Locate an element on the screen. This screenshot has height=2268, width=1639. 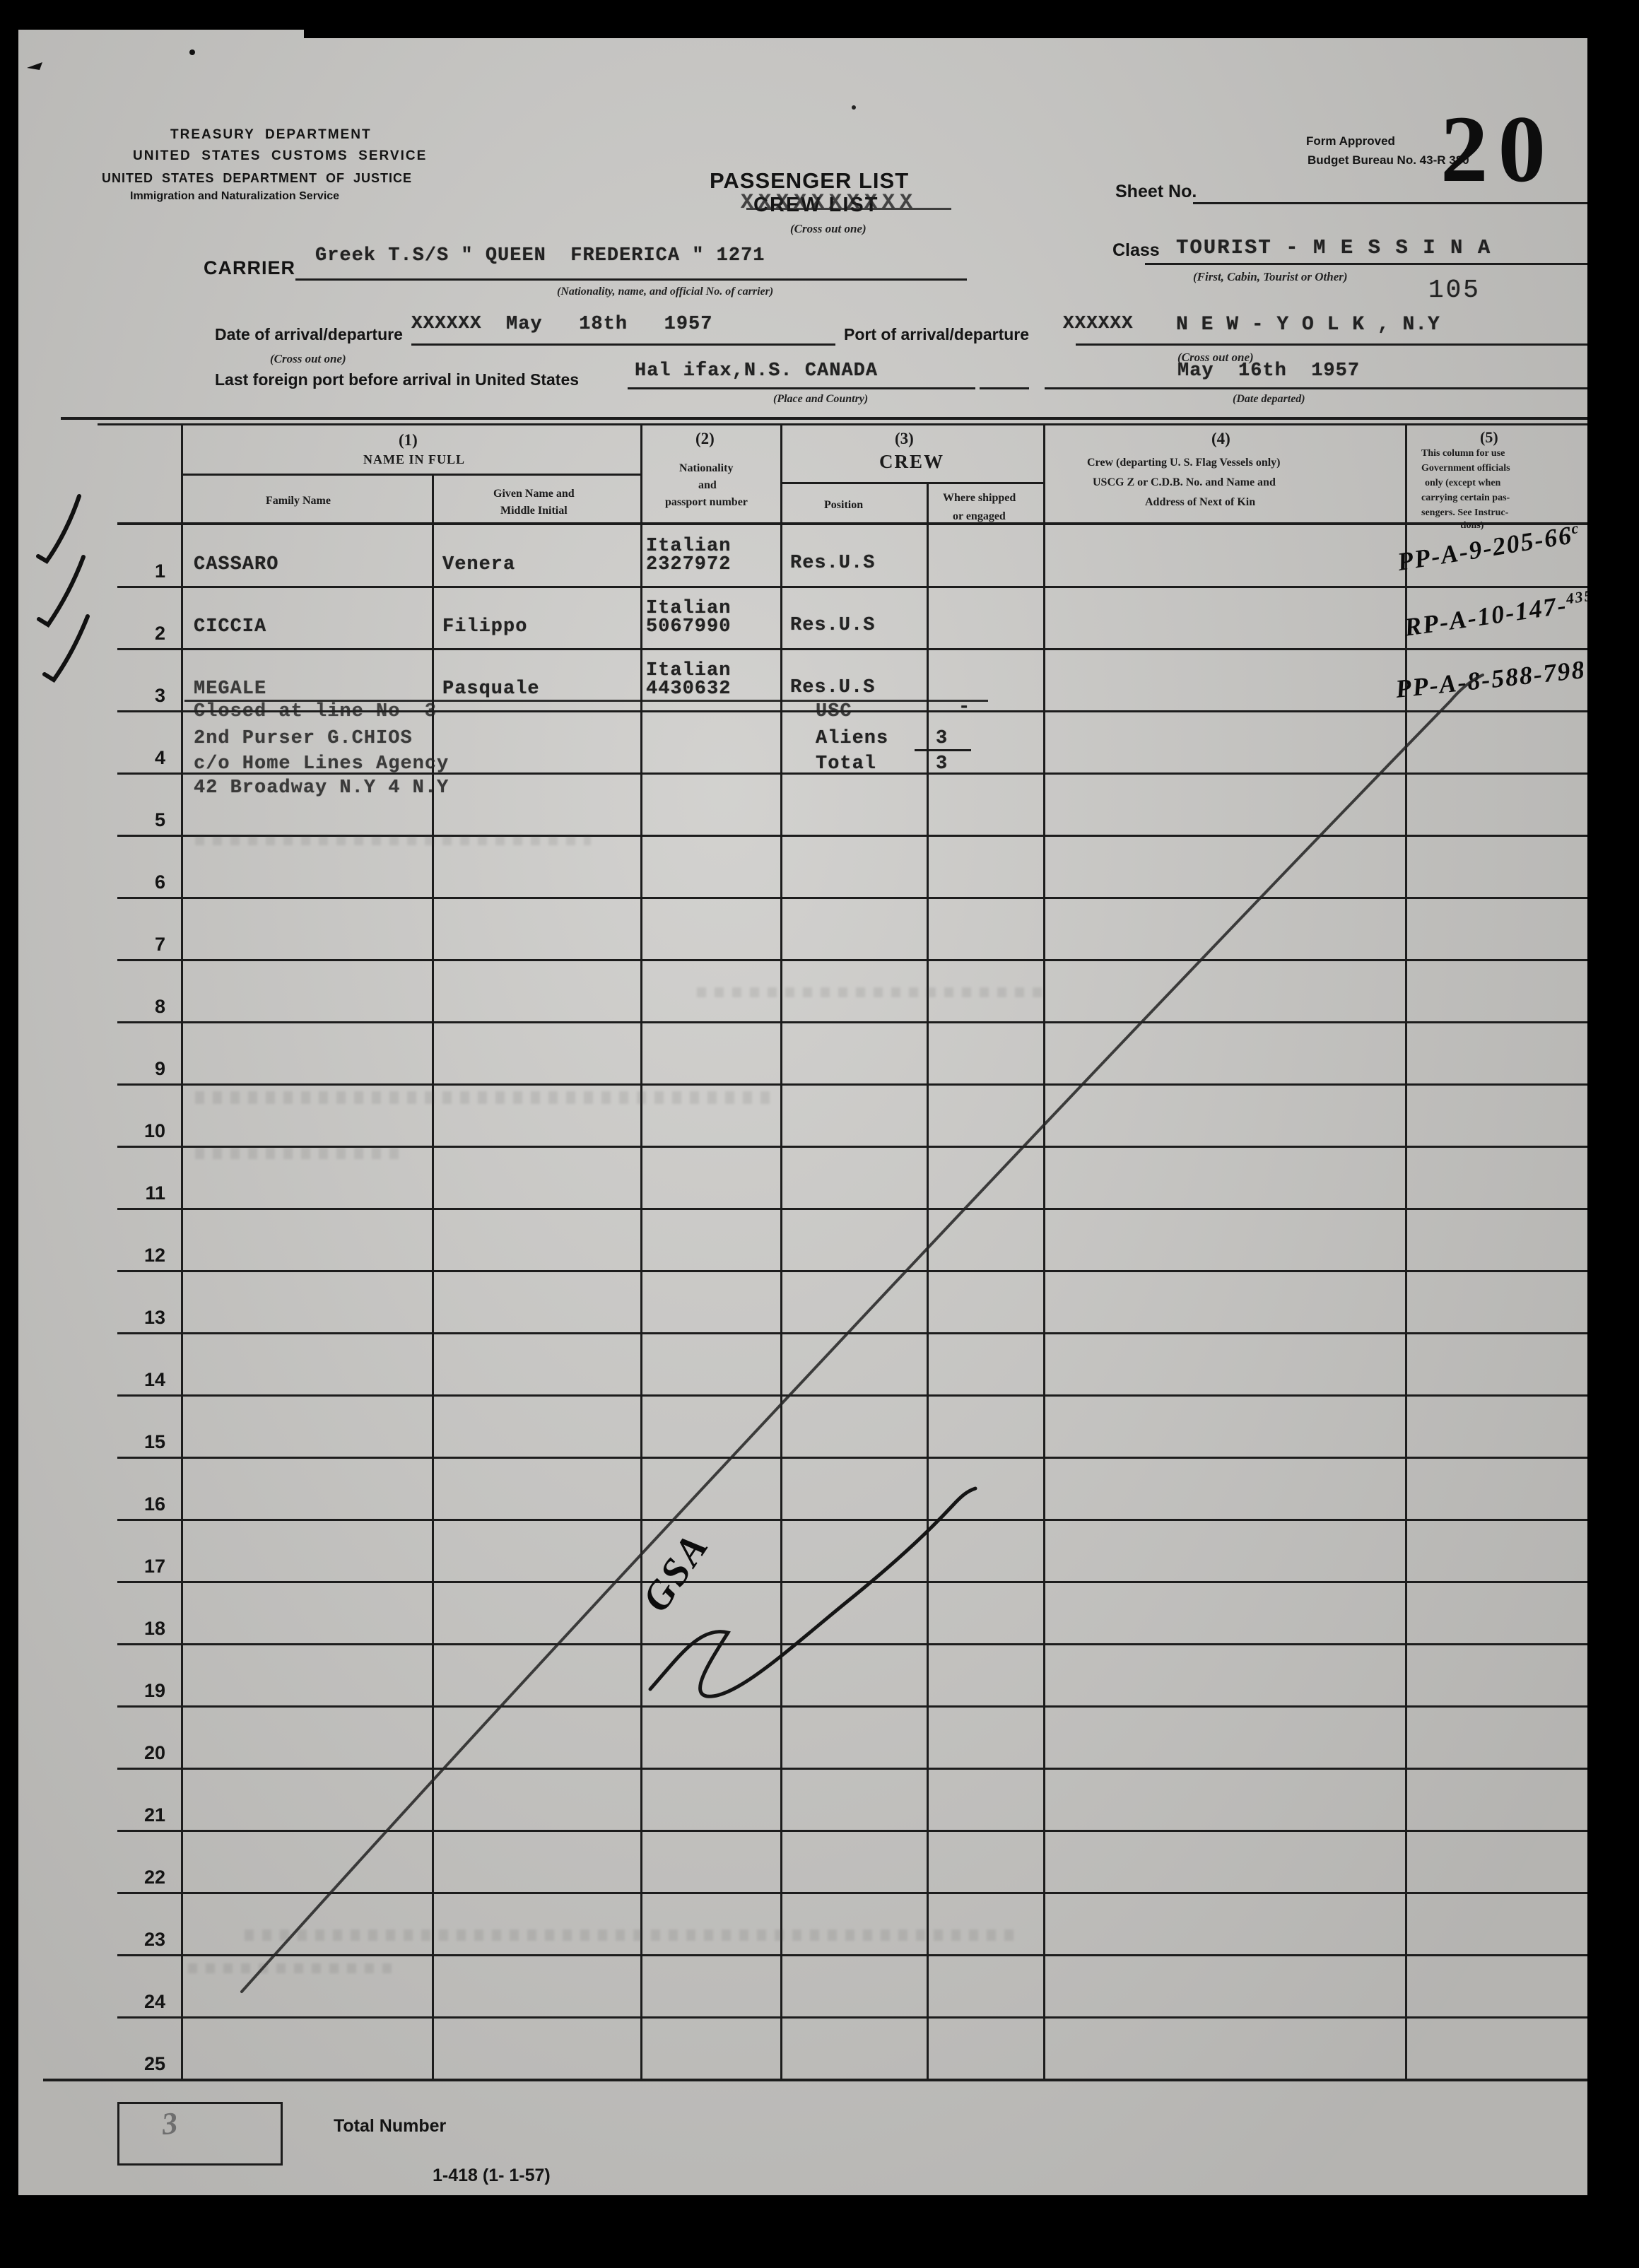
col1-number: (1) is located at coordinates (408, 440).